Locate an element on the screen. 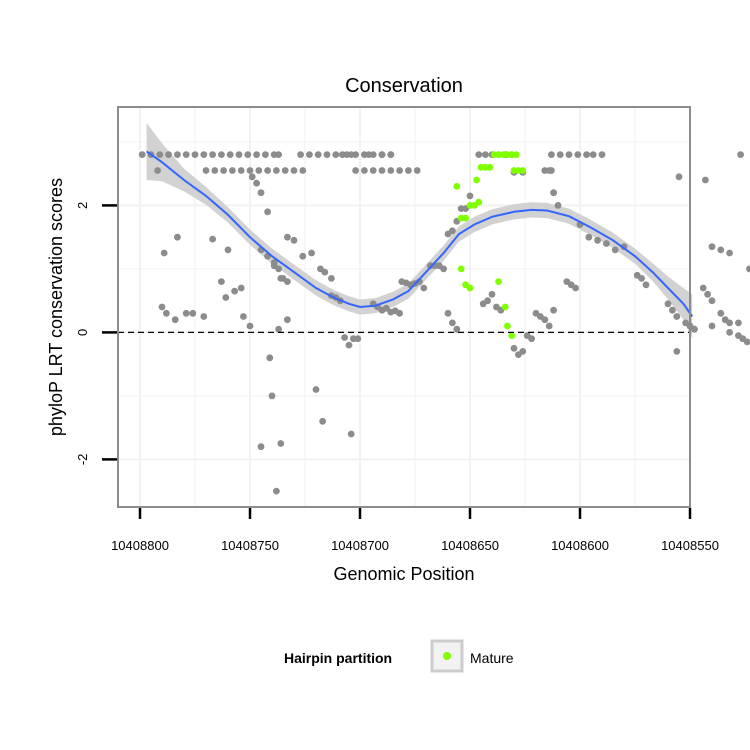 The height and width of the screenshot is (750, 750). x-tick-label: 10408750 is located at coordinates (250, 545).